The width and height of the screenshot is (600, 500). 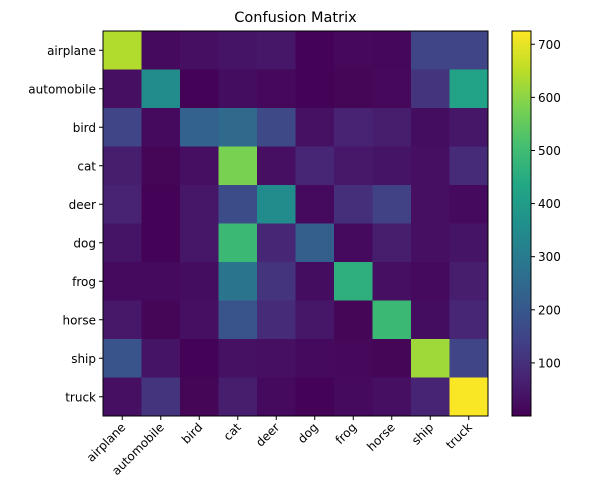 I want to click on x-tick-label: dog, so click(x=308, y=433).